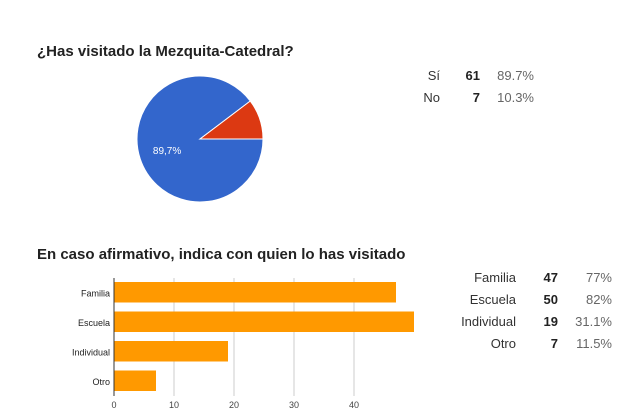 The image size is (640, 420). What do you see at coordinates (94, 323) in the screenshot?
I see `category-label: Escuela` at bounding box center [94, 323].